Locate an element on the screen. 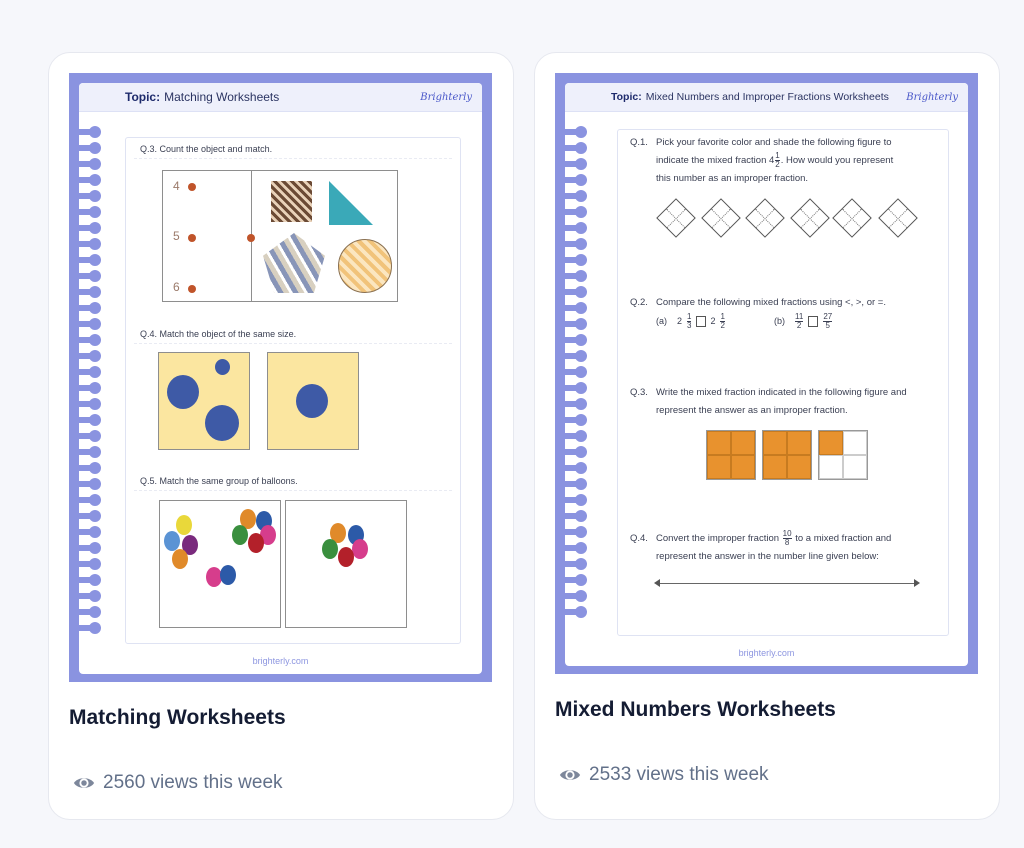 The image size is (1024, 848). topic-text: Matching Worksheets is located at coordinates (222, 97).